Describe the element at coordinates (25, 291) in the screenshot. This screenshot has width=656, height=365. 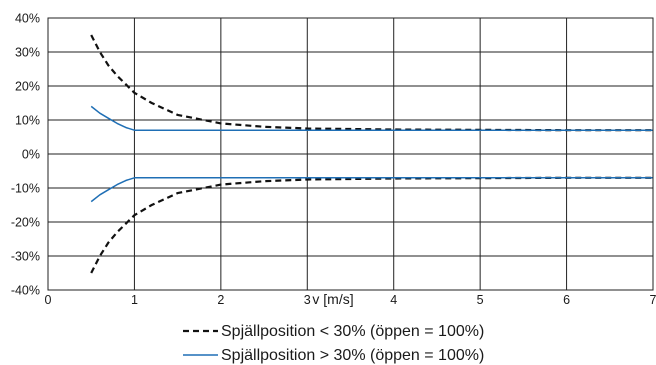
I see `y-tick-label: -40%` at that location.